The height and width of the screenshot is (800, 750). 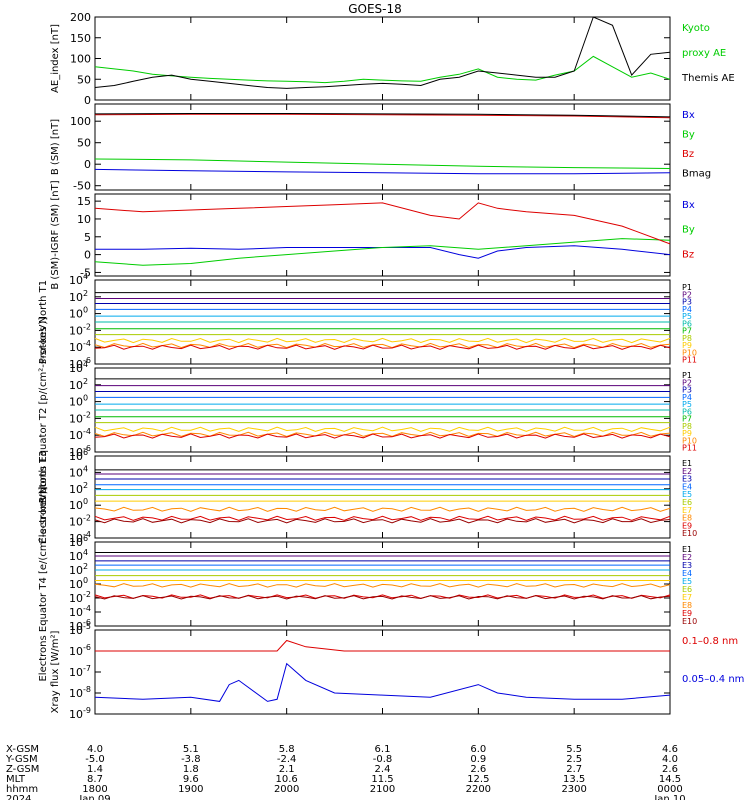 I want to click on x-axis-cell: 2100, so click(x=382, y=789).